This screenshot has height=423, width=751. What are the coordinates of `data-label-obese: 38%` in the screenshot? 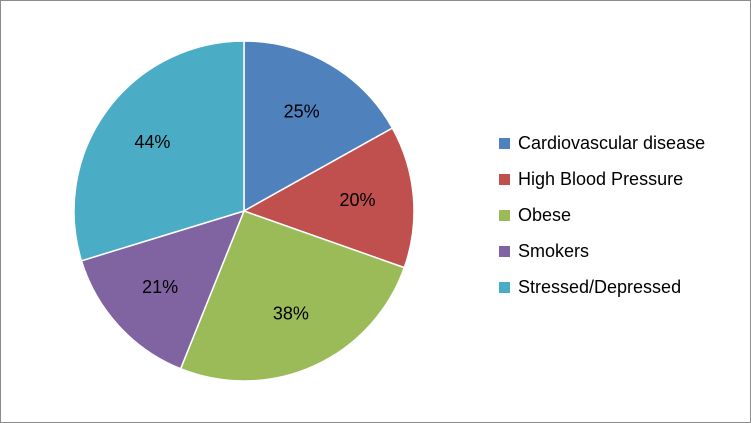 It's located at (291, 314).